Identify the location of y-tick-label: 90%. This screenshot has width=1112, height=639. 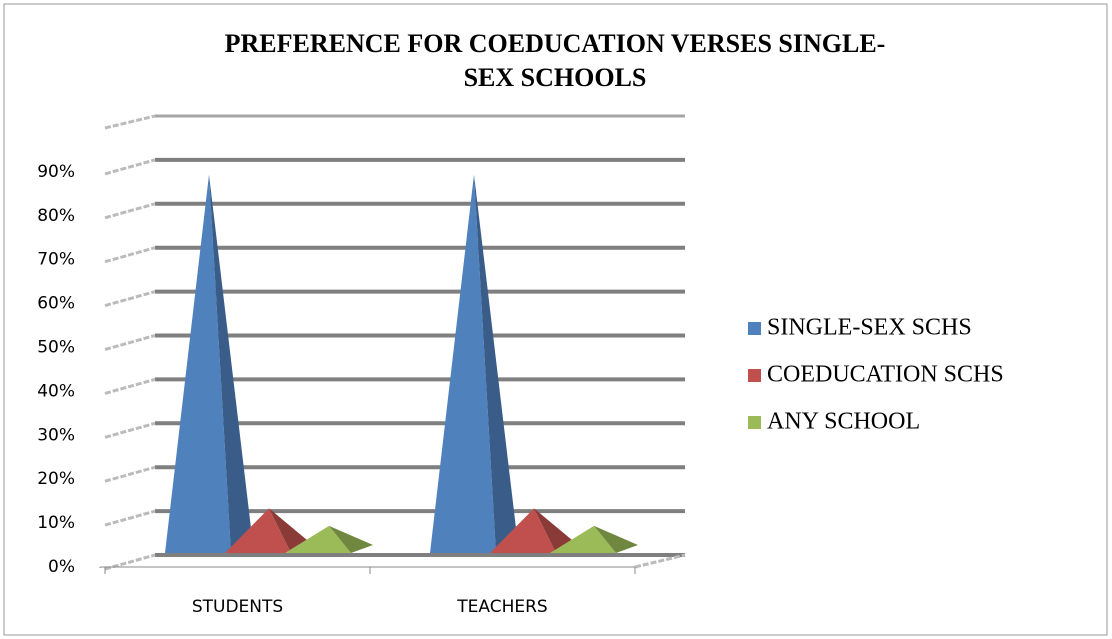
(56, 172).